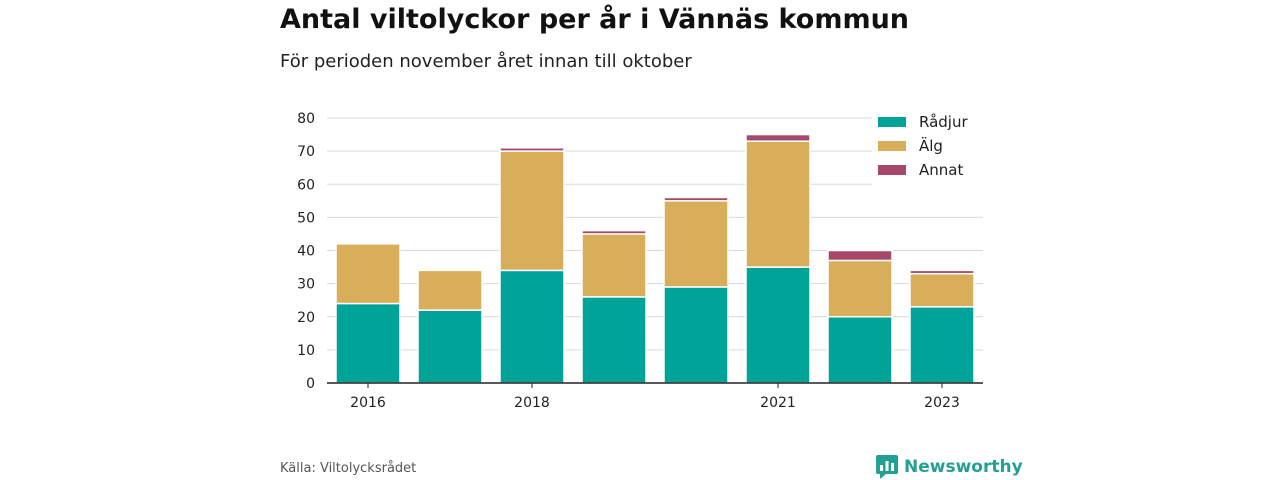  What do you see at coordinates (963, 467) in the screenshot?
I see `brand-name: Newsworthy` at bounding box center [963, 467].